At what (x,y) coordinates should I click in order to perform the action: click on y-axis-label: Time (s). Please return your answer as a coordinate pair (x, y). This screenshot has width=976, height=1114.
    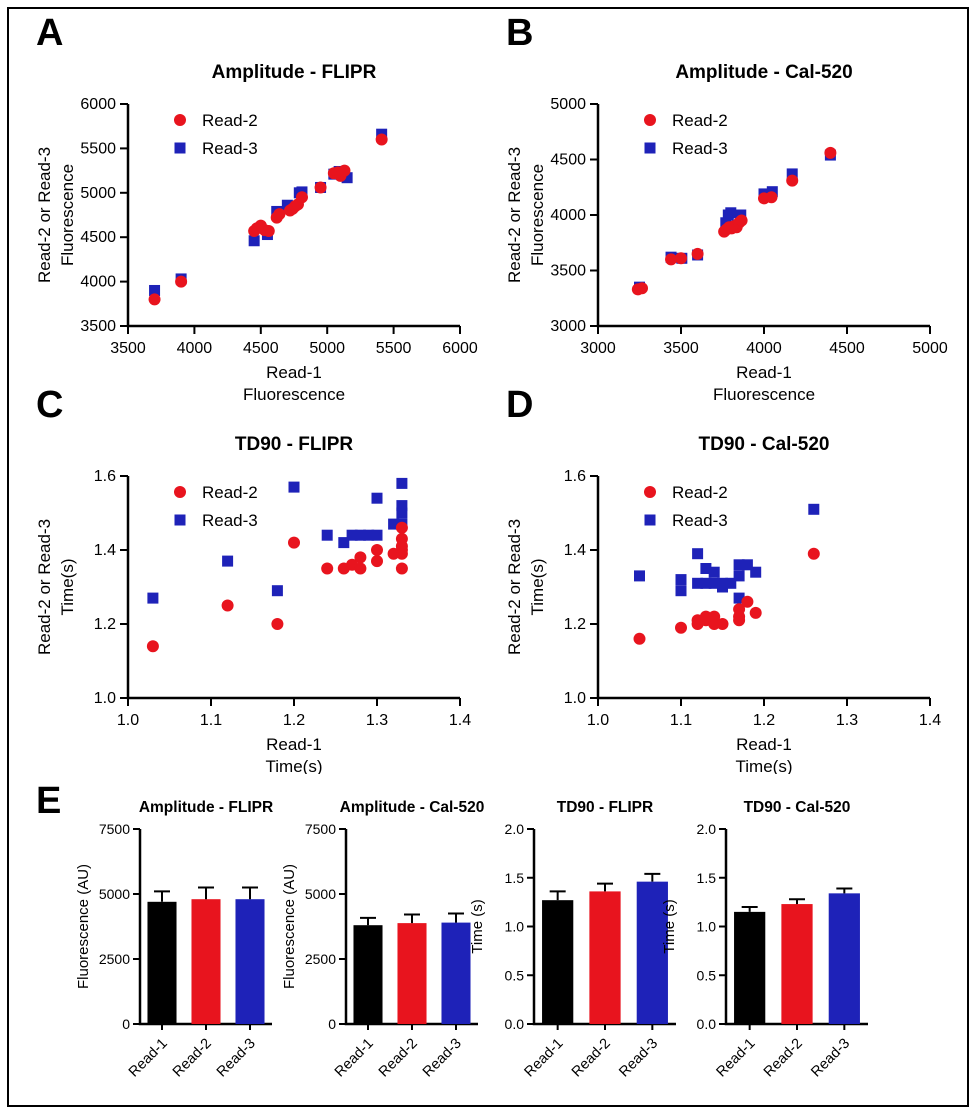
    Looking at the image, I should click on (477, 926).